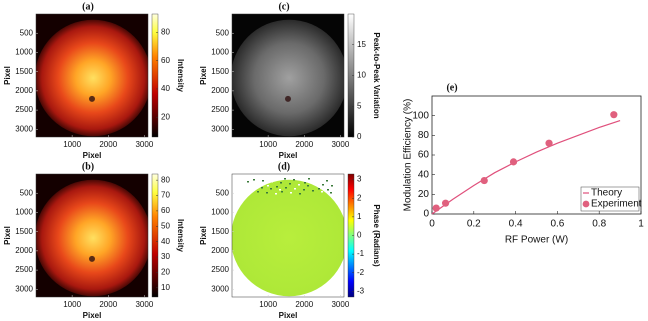 The image size is (648, 321). Describe the element at coordinates (586, 204) in the screenshot. I see `legend-marker` at that location.